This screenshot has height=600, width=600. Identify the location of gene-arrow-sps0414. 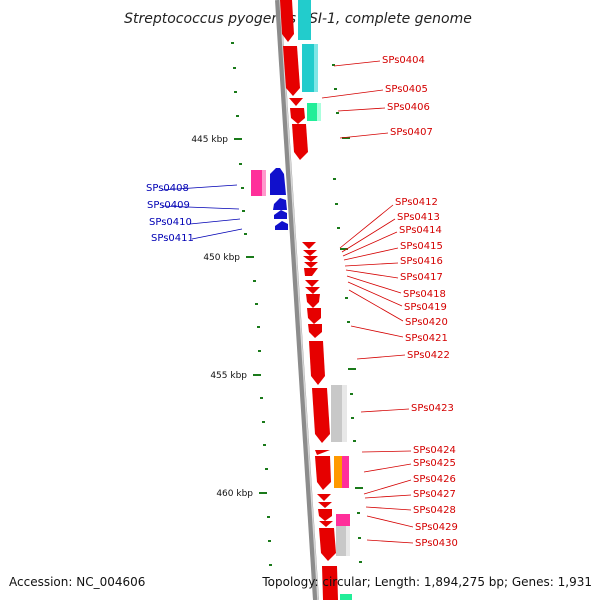
(310, 259).